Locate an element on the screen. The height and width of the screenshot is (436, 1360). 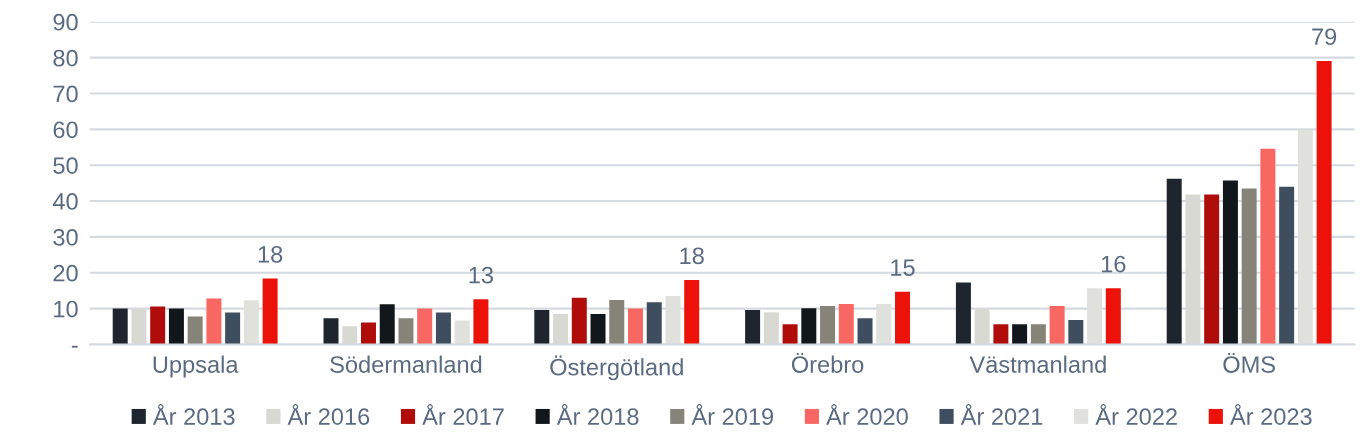
legend-label: År 2020 is located at coordinates (867, 414).